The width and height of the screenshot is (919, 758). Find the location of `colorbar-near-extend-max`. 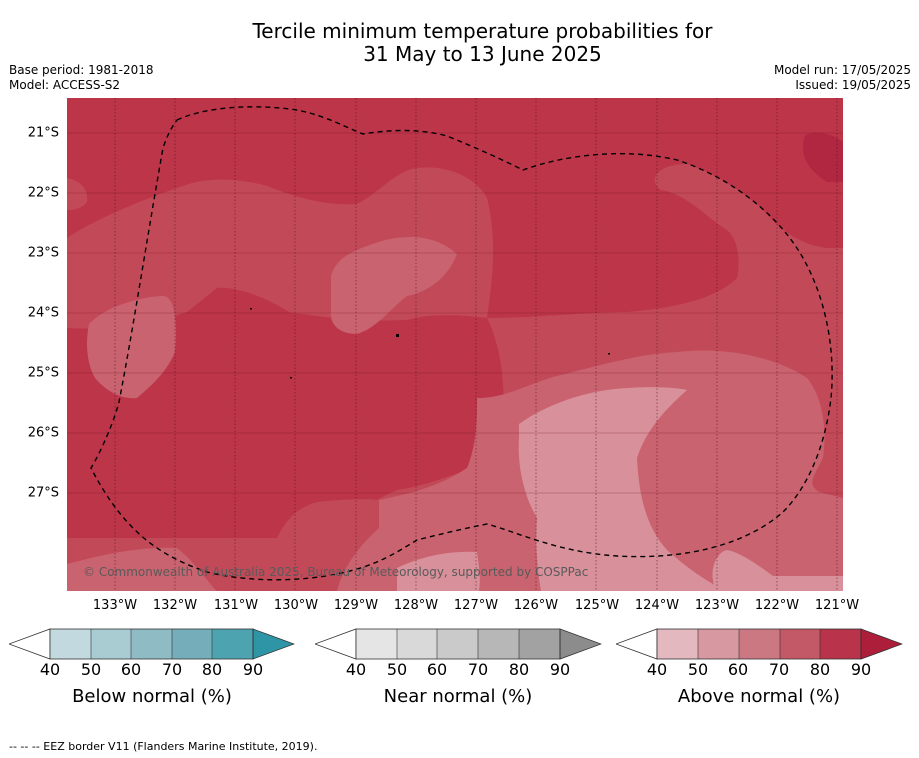

colorbar-near-extend-max is located at coordinates (580, 644).